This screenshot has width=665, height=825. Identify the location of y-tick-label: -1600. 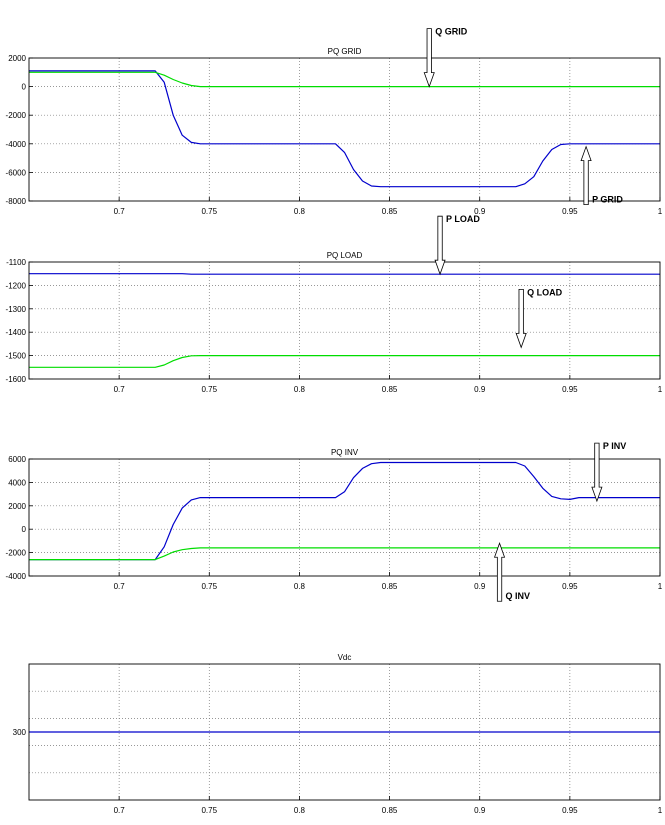
(16, 379).